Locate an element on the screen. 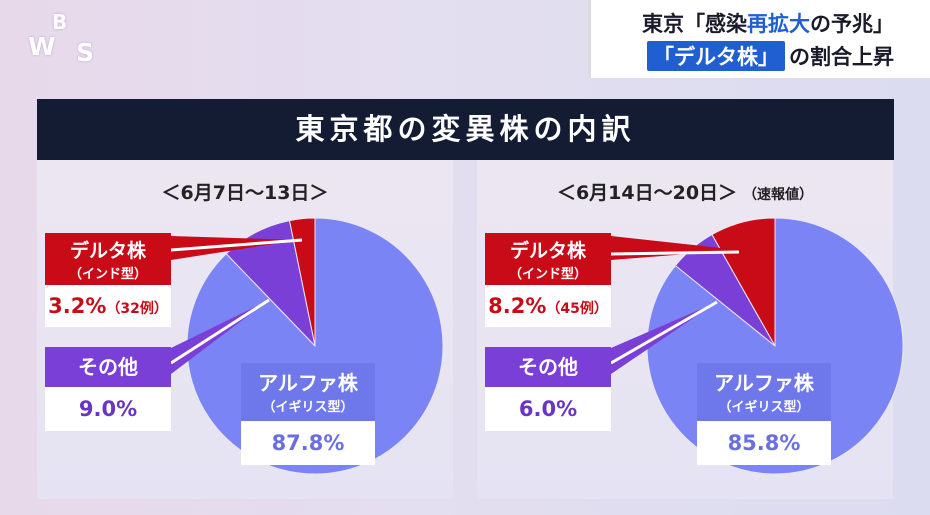 This screenshot has height=515, width=930. headline-banner: 東京「感染再拡大の予兆」 「デルタ株」 の割合上昇 is located at coordinates (759, 39).